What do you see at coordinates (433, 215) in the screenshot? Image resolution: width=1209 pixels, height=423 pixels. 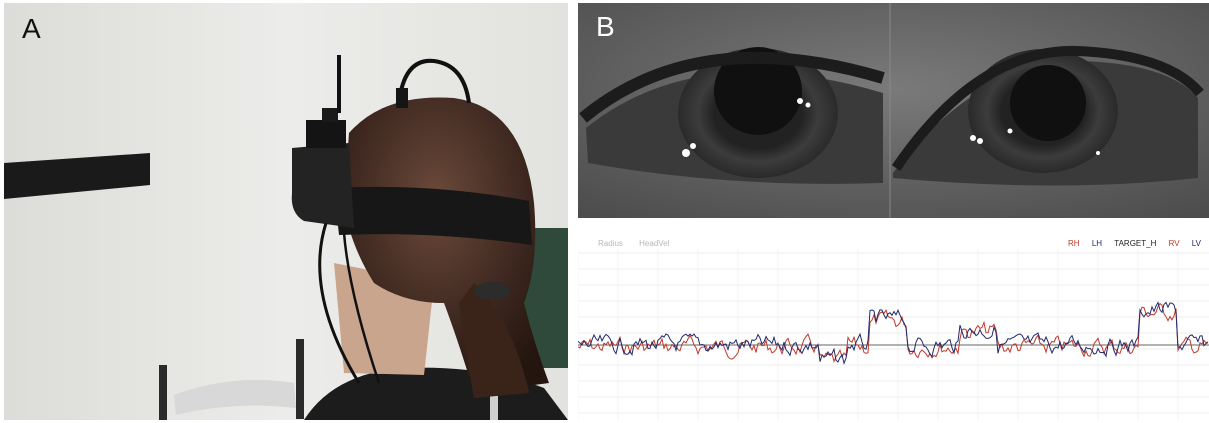 I see `head-strap` at bounding box center [433, 215].